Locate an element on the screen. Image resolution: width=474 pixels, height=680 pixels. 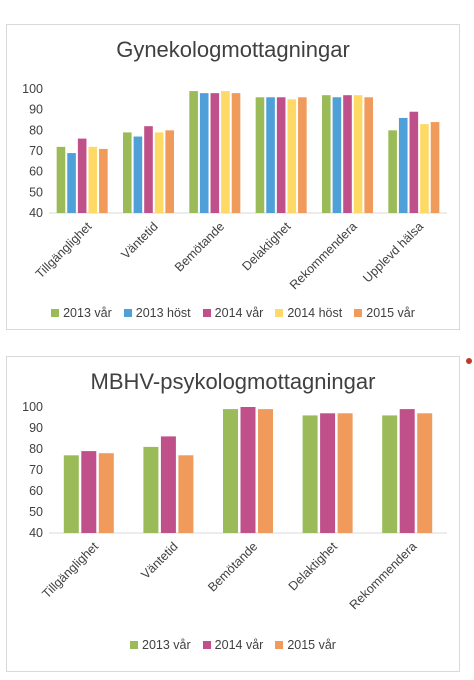
chart-legend: 2013 vår 2014 vår 2015 vår is located at coordinates (233, 645).